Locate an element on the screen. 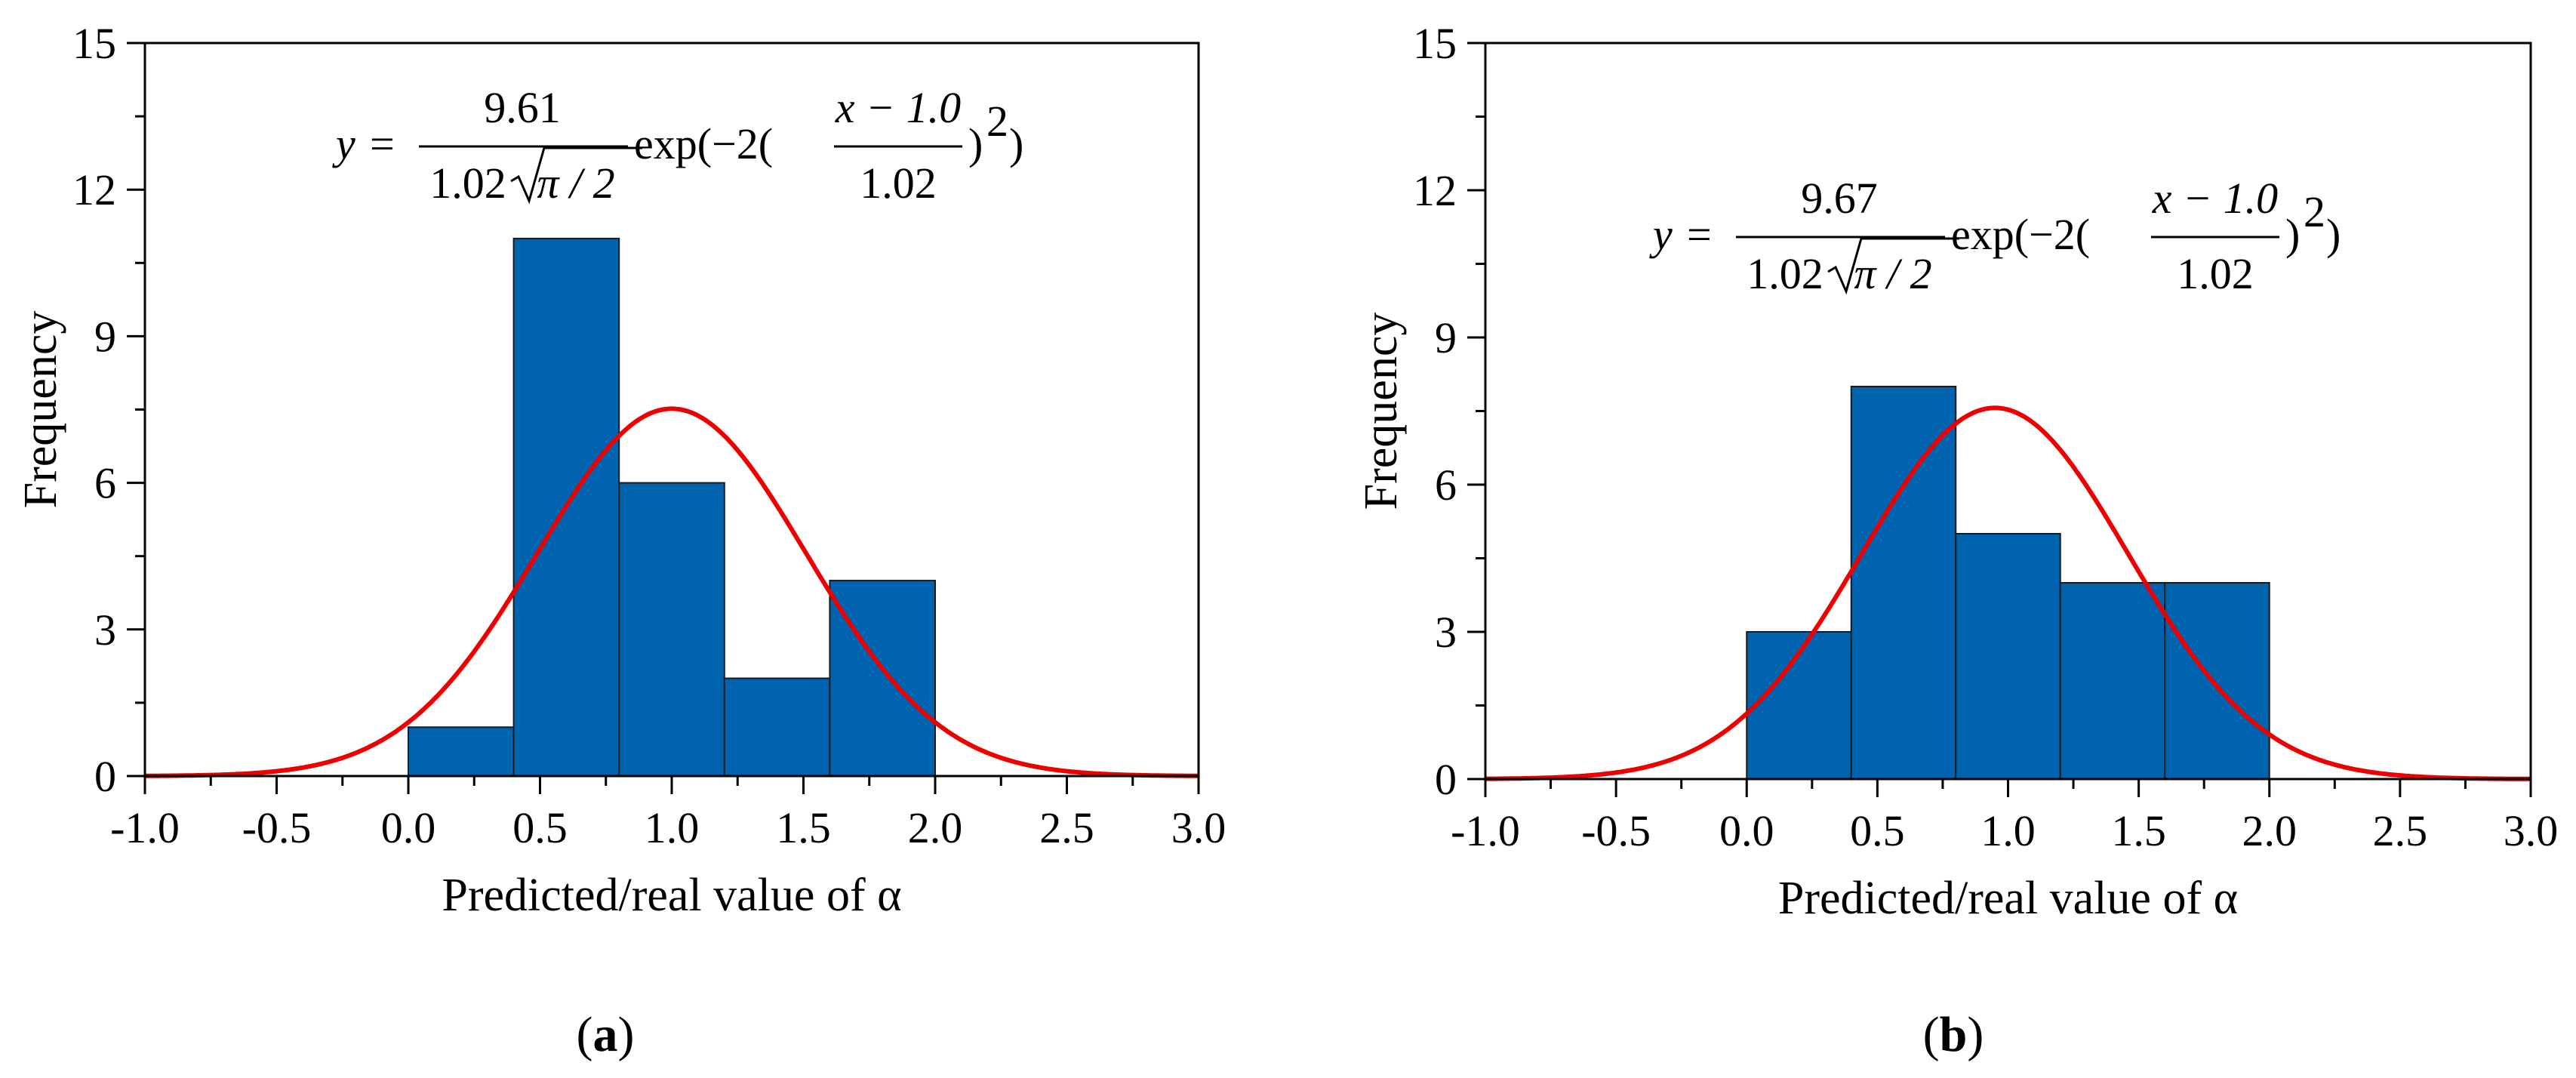 The height and width of the screenshot is (1078, 2576). panel-label-letter: a is located at coordinates (605, 1034).